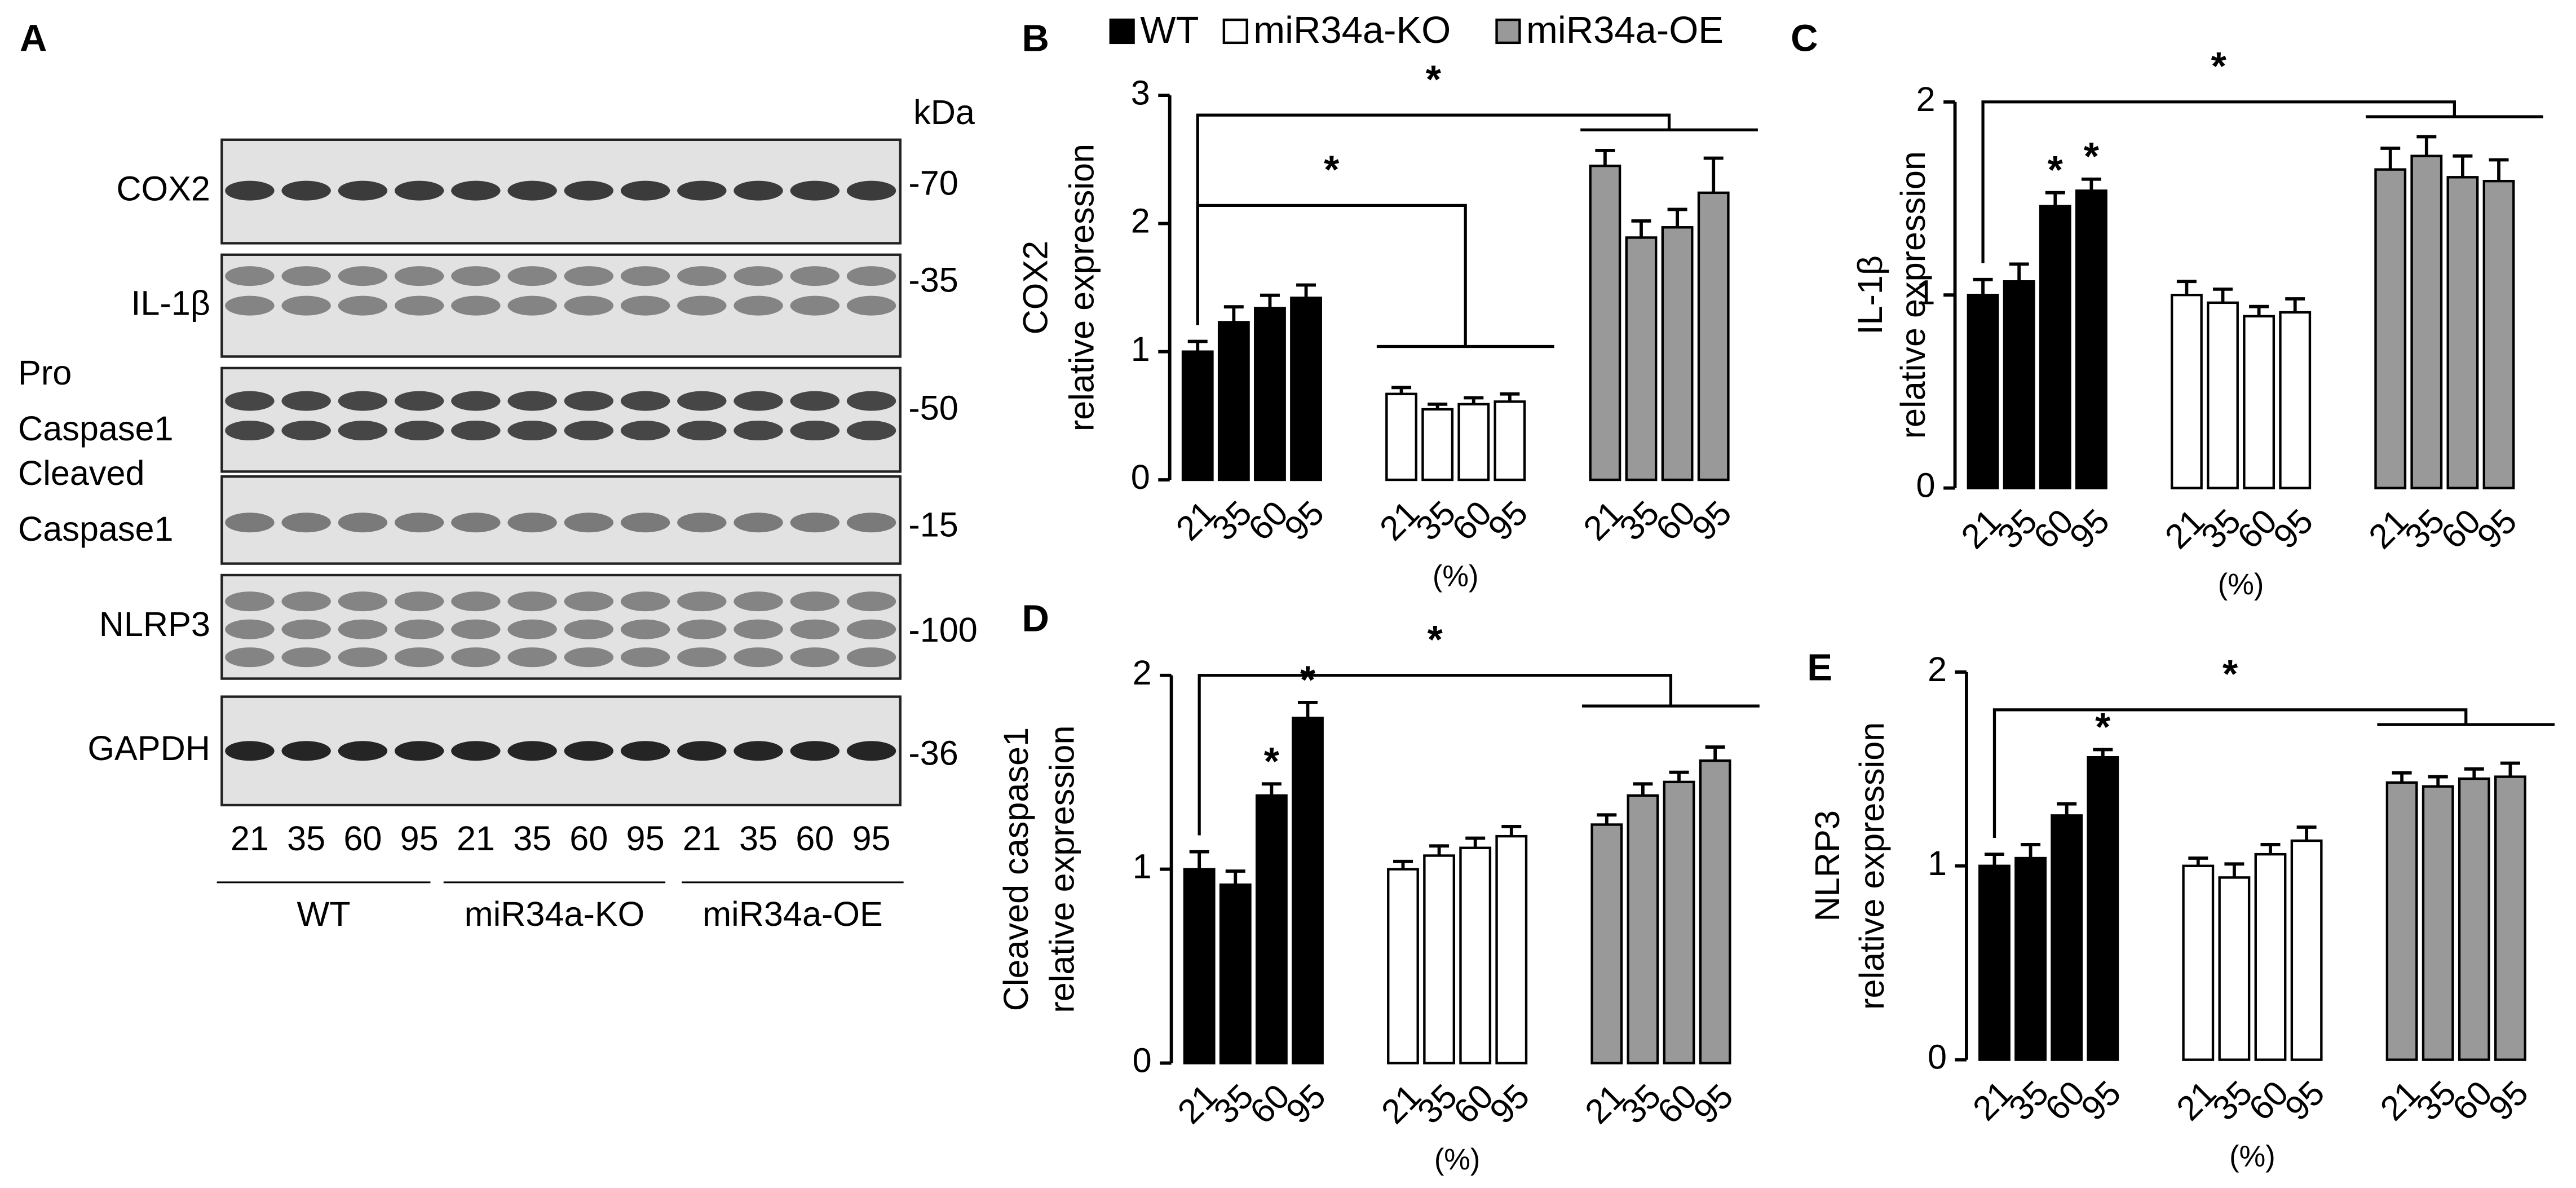 This screenshot has width=2576, height=1188. Describe the element at coordinates (476, 839) in the screenshot. I see `lane-label: 21` at that location.